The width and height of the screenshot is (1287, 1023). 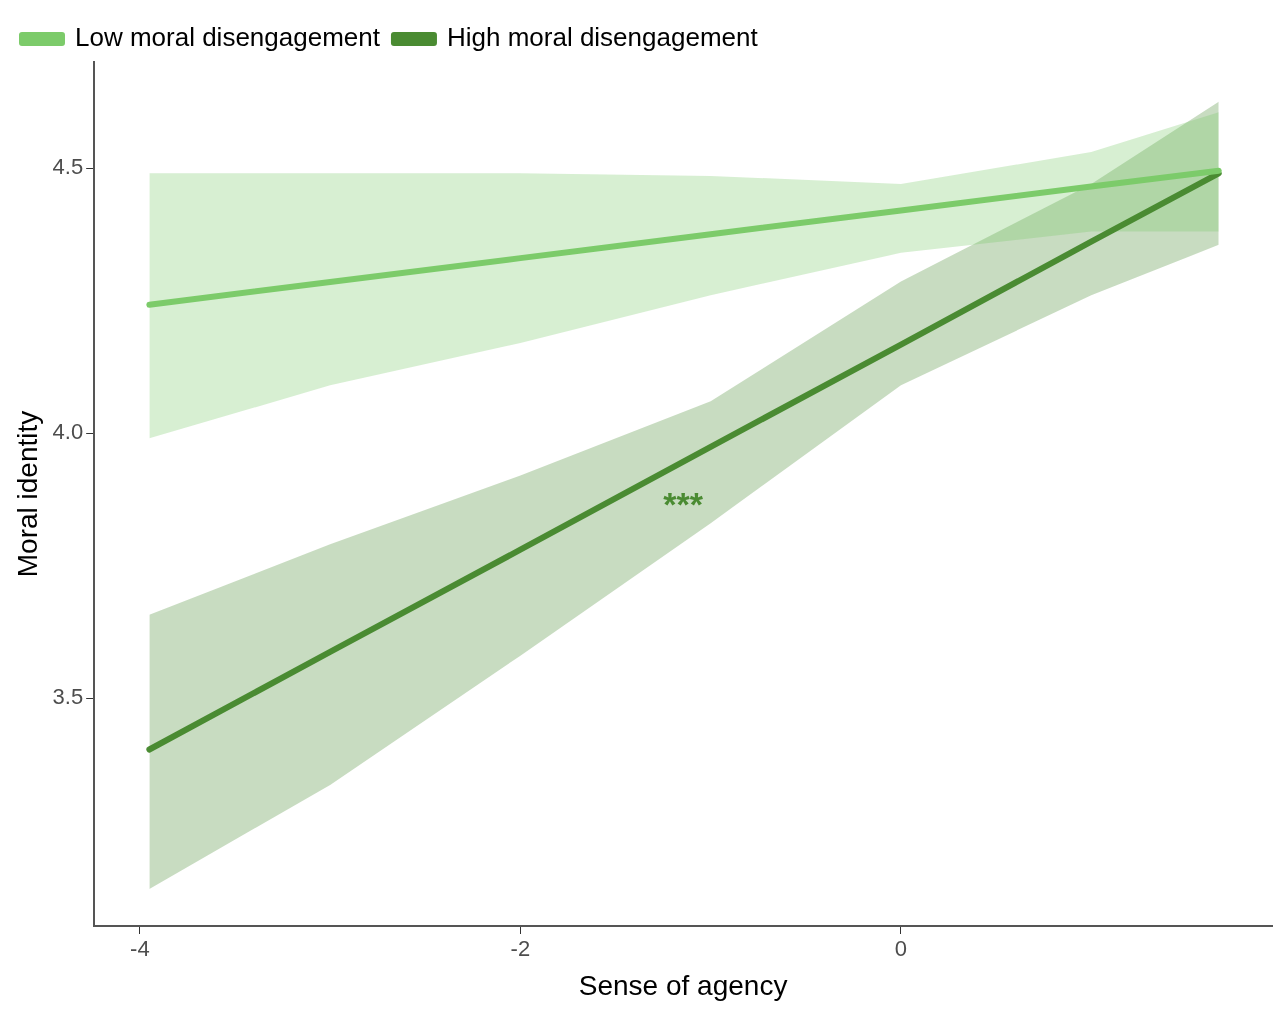 I want to click on annotation: ***, so click(x=683, y=504).